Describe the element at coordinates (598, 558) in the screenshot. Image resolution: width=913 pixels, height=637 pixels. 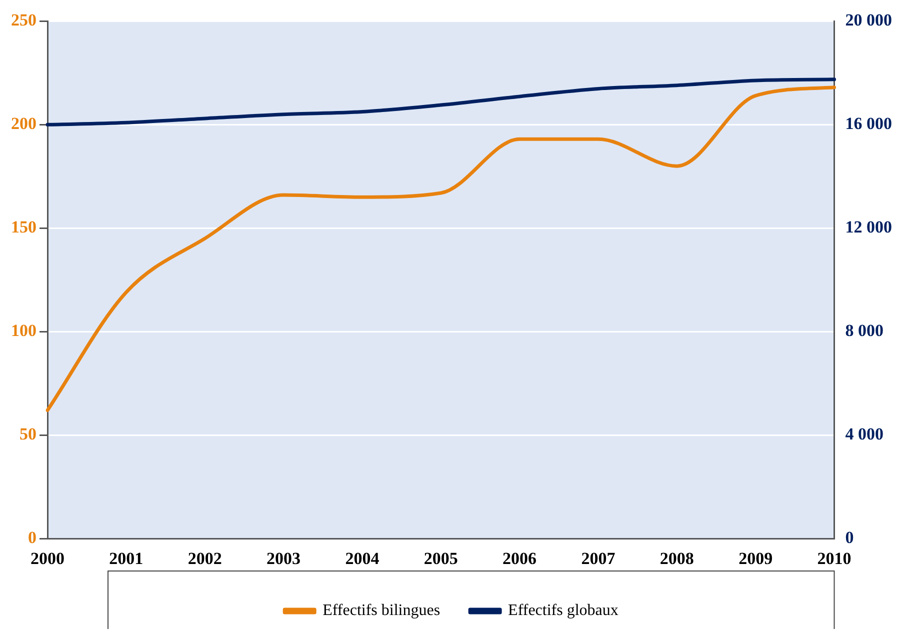
I see `x-tick-label: 2007` at that location.